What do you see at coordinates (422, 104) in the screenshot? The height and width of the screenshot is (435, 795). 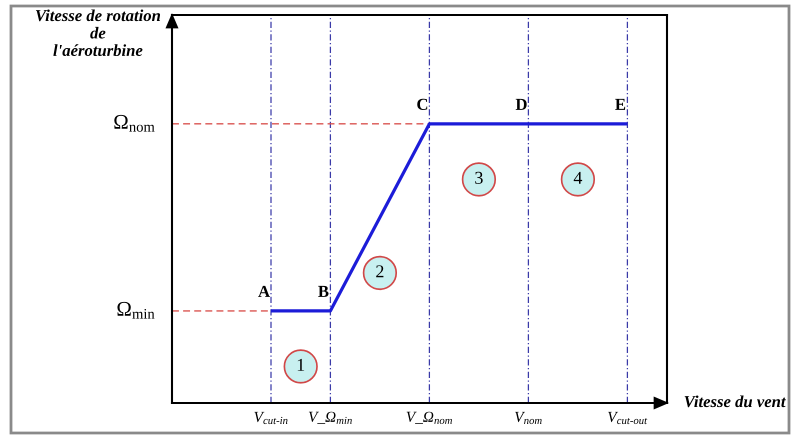 I see `annotation: C` at bounding box center [422, 104].